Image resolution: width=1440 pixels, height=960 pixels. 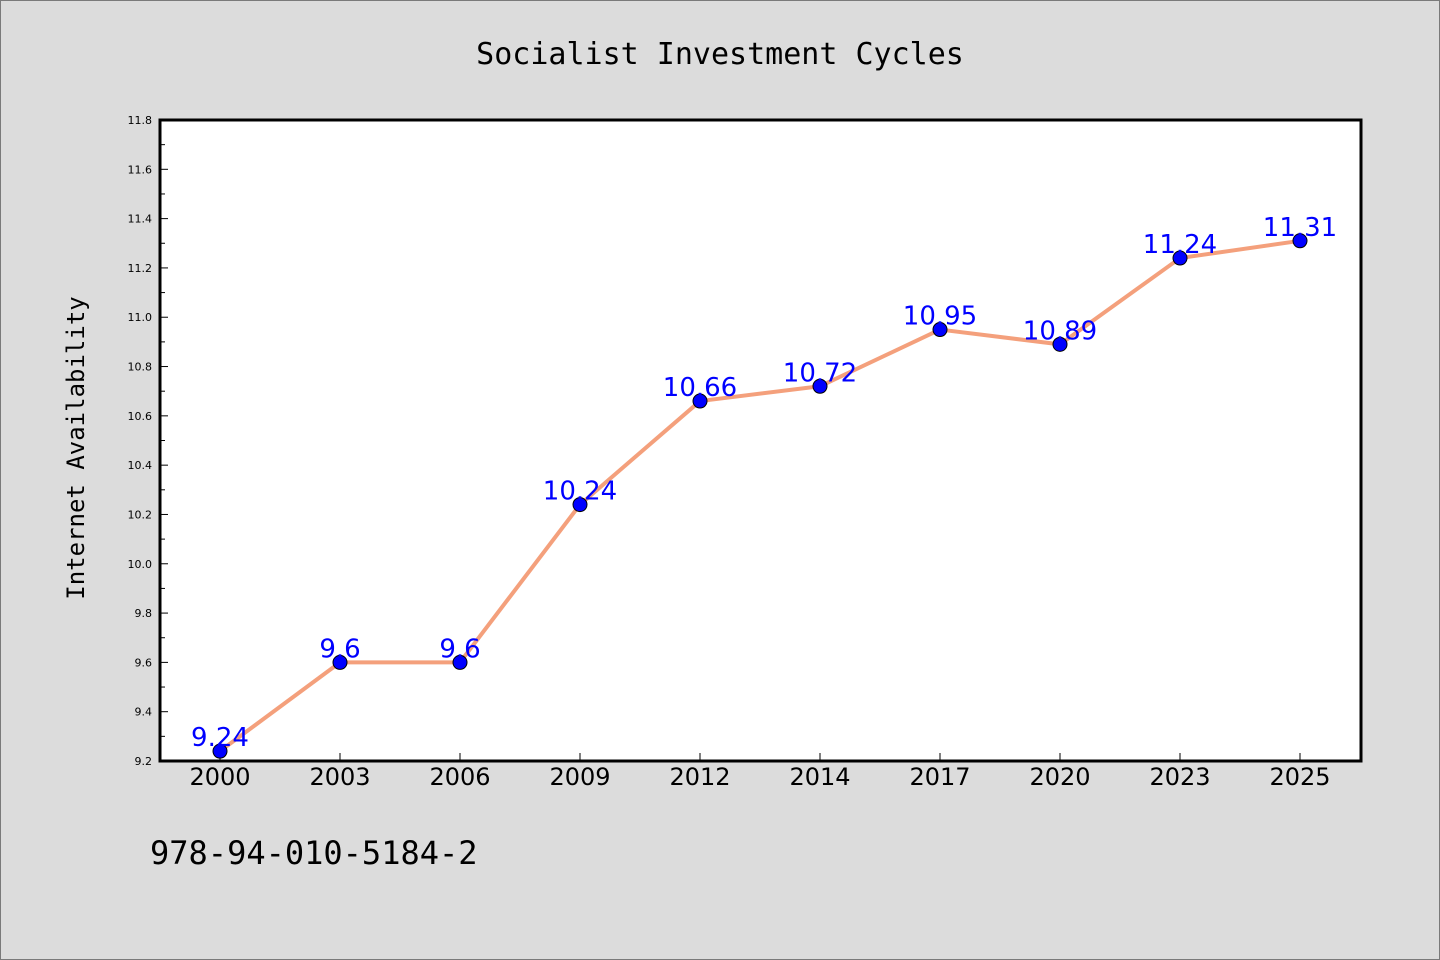 What do you see at coordinates (1179, 777) in the screenshot?
I see `x-tick-label: 2023` at bounding box center [1179, 777].